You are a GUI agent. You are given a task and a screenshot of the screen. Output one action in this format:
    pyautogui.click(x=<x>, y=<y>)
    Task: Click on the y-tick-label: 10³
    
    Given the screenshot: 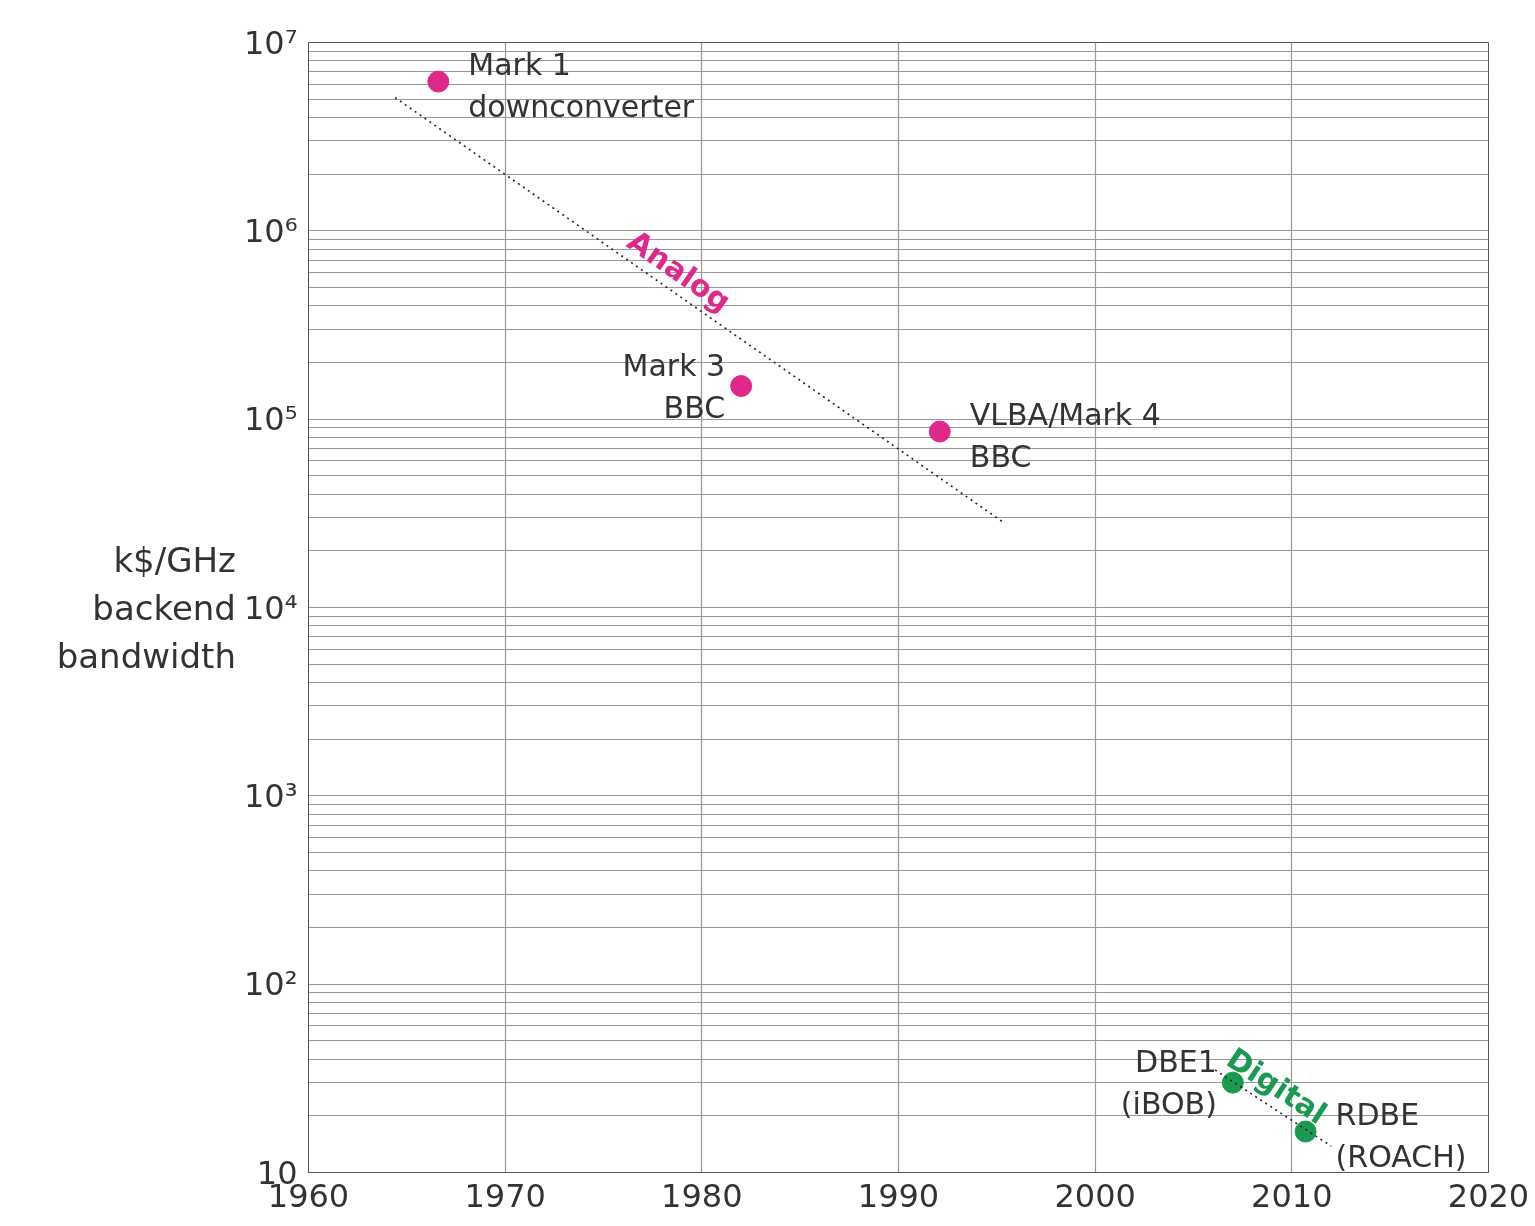 What is the action you would take?
    pyautogui.click(x=270, y=795)
    